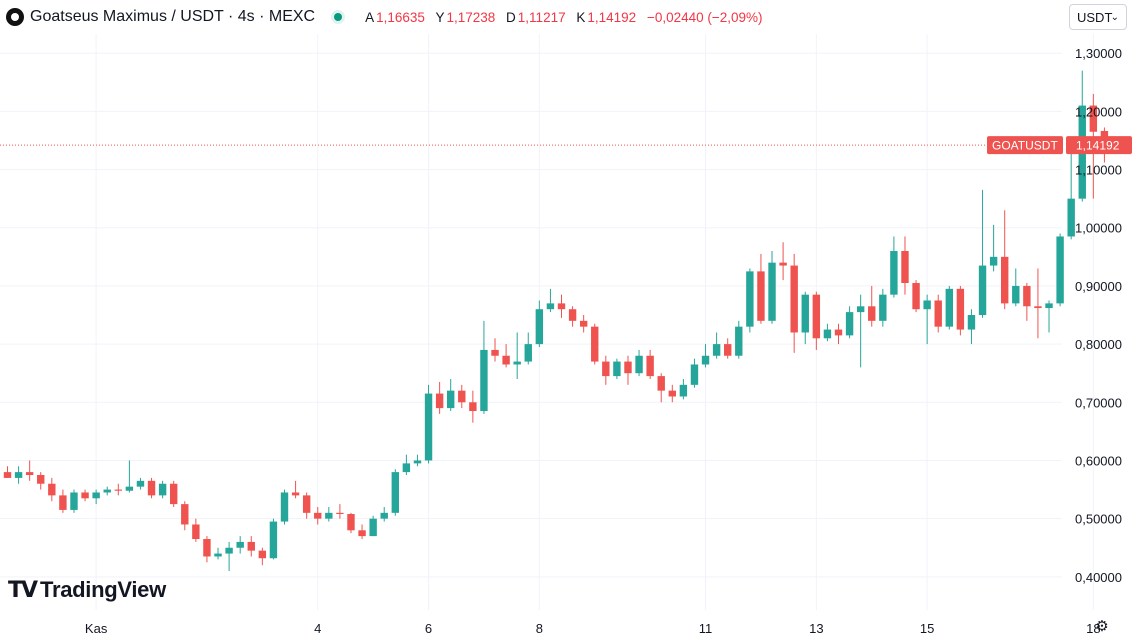 The image size is (1137, 640). What do you see at coordinates (1098, 17) in the screenshot?
I see `currency-select: USDT ⌄` at bounding box center [1098, 17].